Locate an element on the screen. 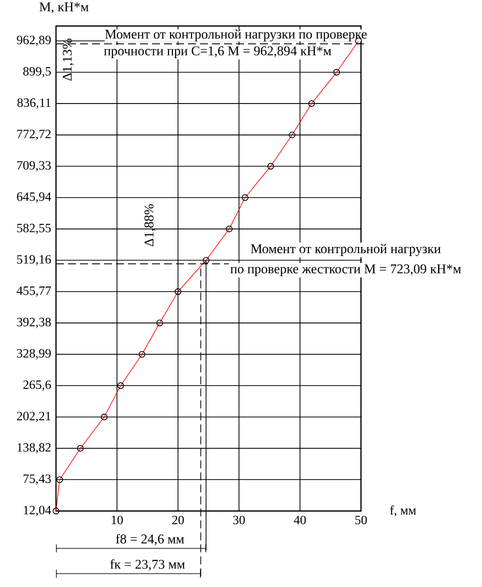  y-tick-label: 582,55 is located at coordinates (34, 229).